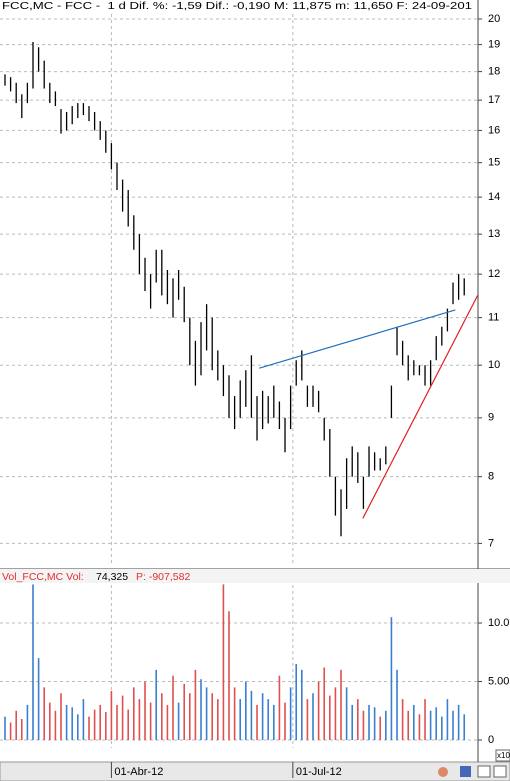 The image size is (510, 781). Describe the element at coordinates (498, 681) in the screenshot. I see `y-tick-label: 5.00` at that location.